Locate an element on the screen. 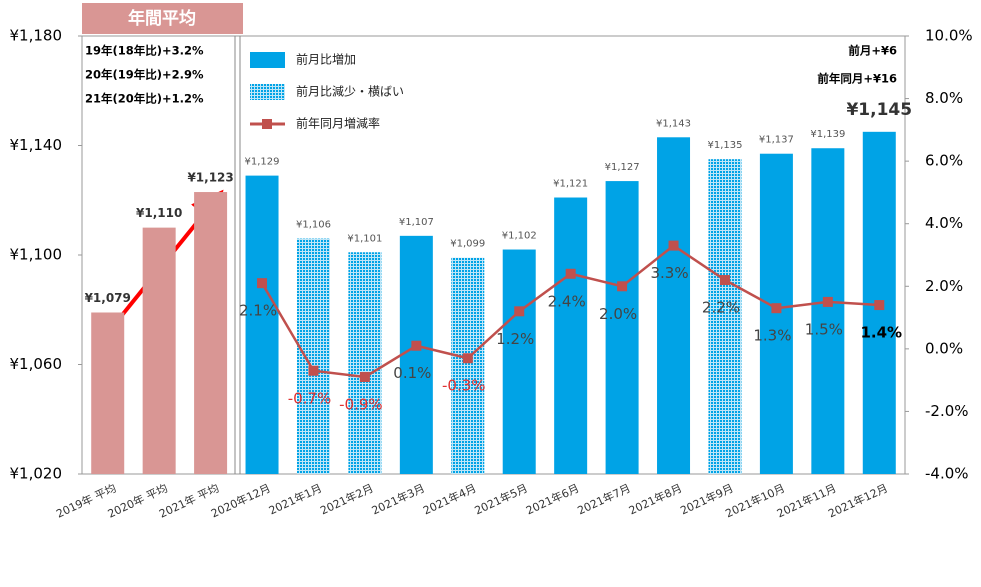  header-box is located at coordinates (162, 18).